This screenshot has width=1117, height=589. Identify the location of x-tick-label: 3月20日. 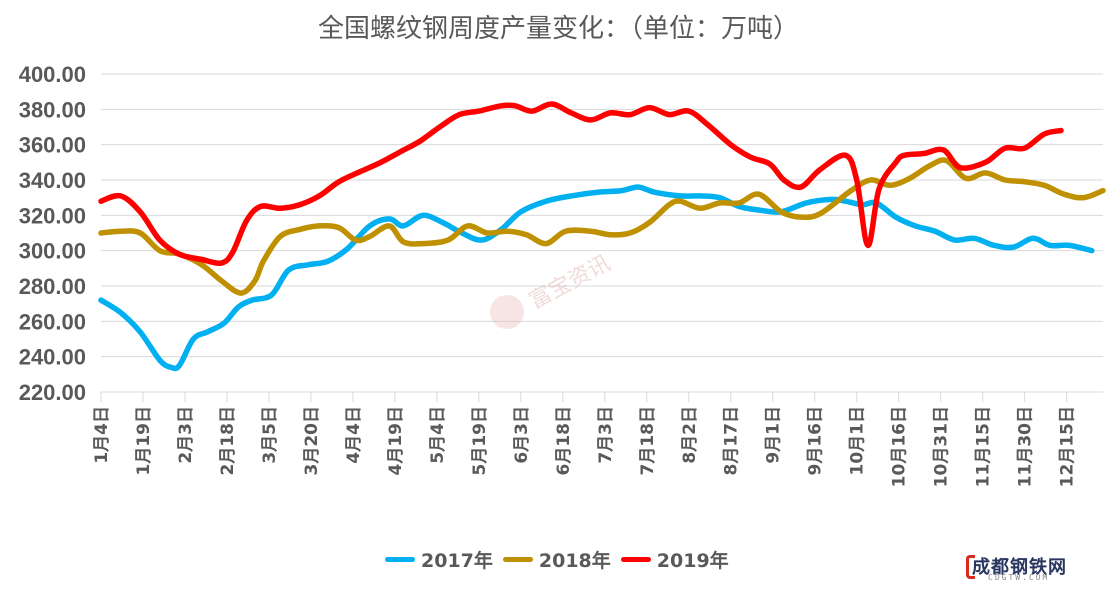
(312, 441).